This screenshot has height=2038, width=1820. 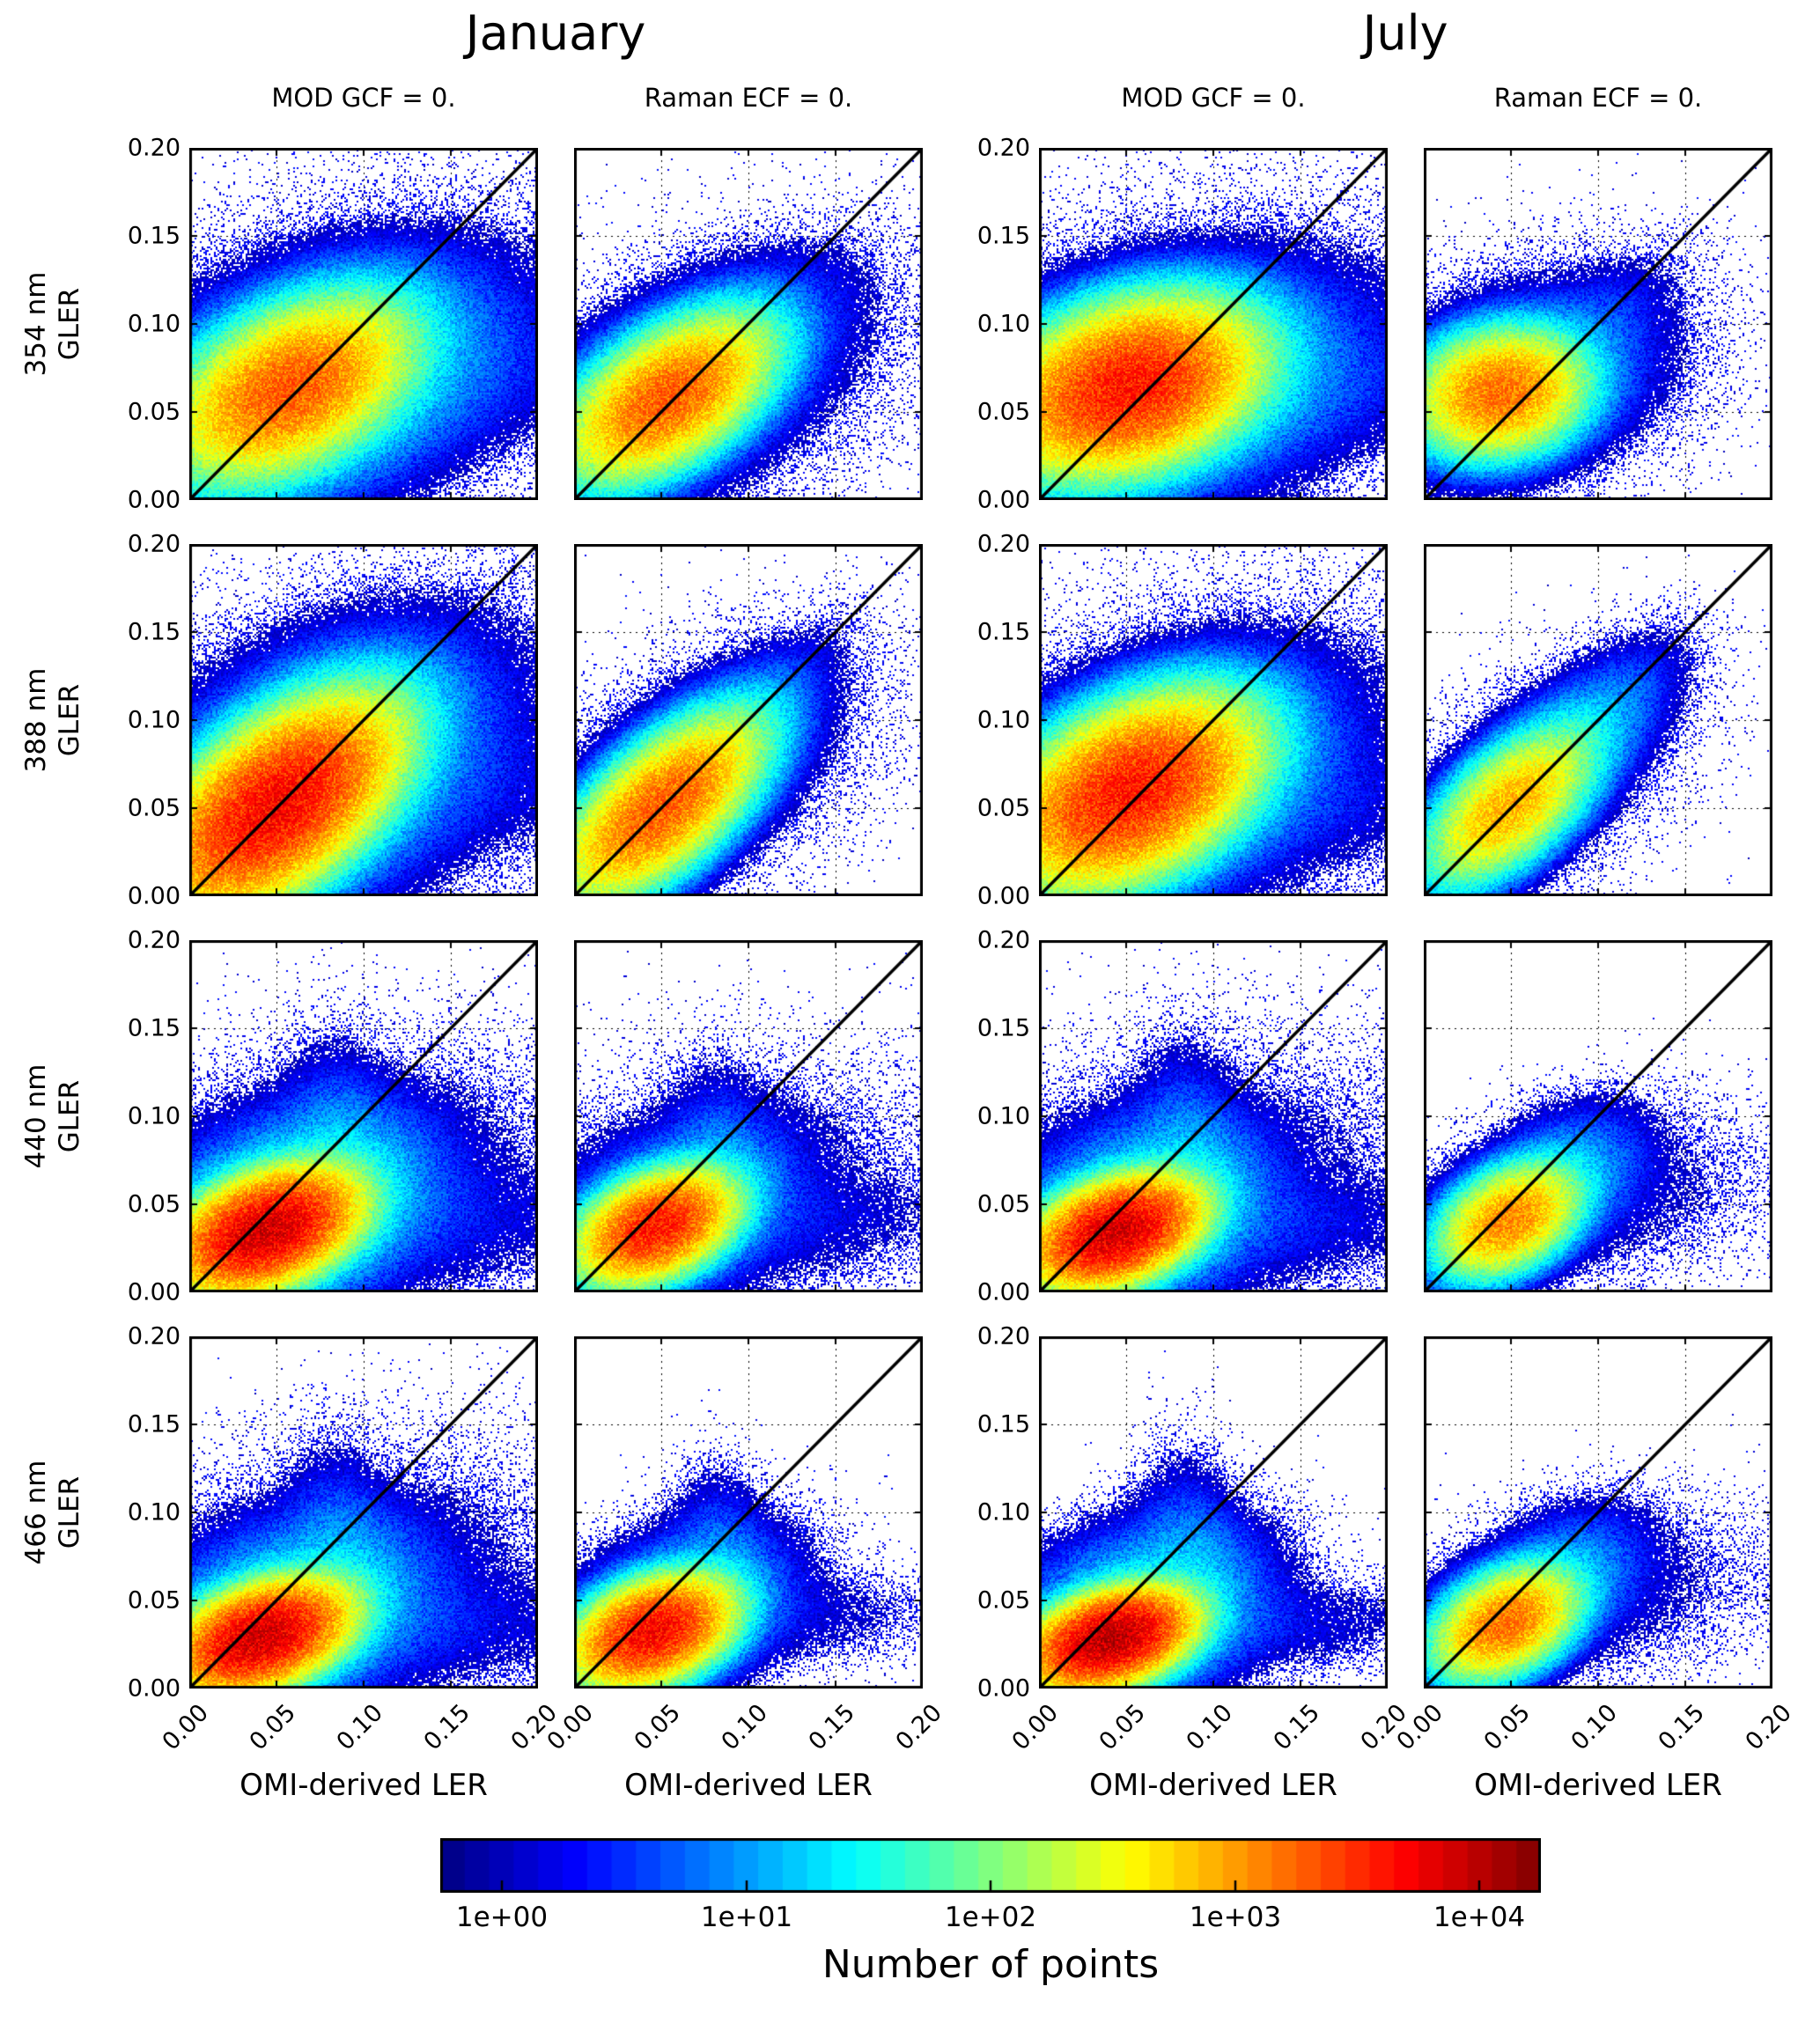 I want to click on row-label-388-gler: GLER, so click(x=69, y=720).